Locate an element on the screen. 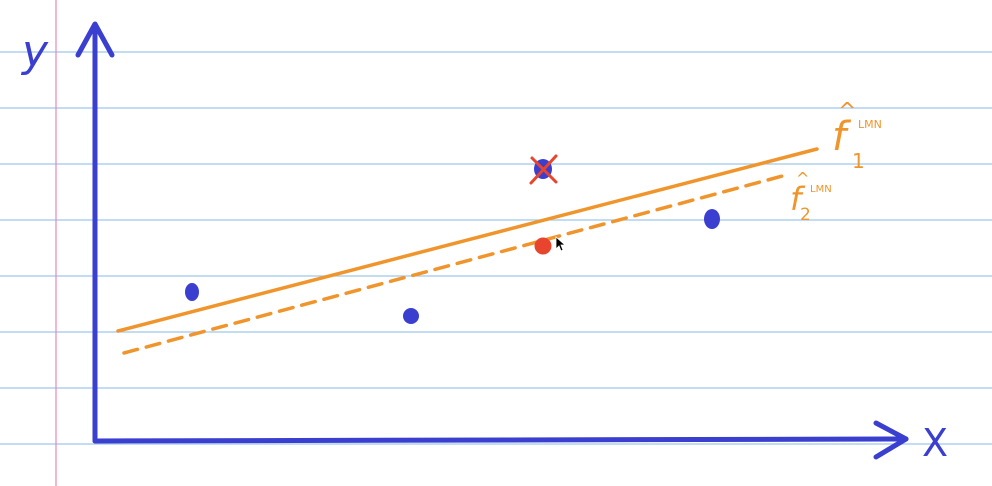 The image size is (992, 486). f1-label-superscript: LMN is located at coordinates (870, 124).